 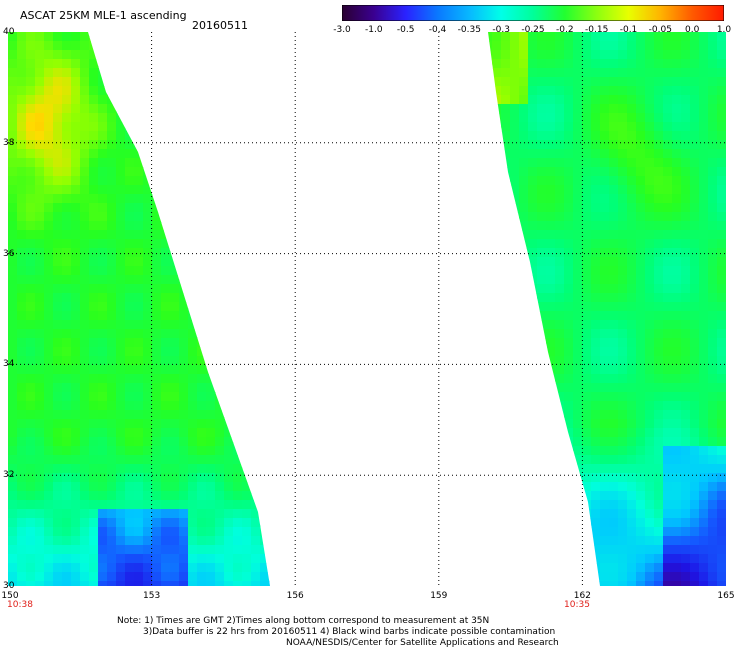 What do you see at coordinates (660, 30) in the screenshot?
I see `colorbar-tick-label: -0.05` at bounding box center [660, 30].